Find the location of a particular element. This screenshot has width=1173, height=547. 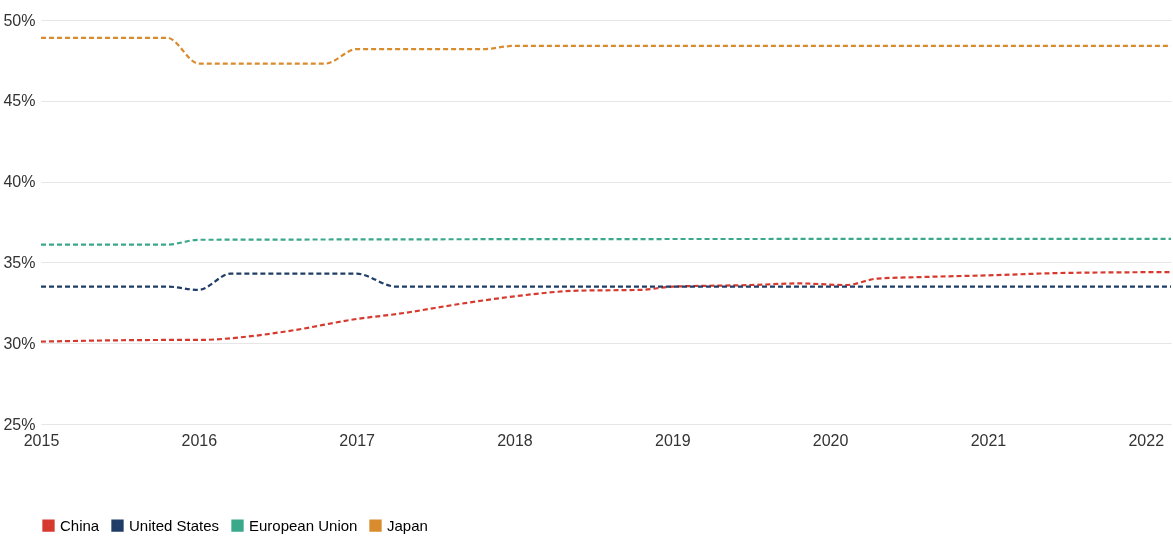

x-tick-label: 2015 is located at coordinates (41, 440).